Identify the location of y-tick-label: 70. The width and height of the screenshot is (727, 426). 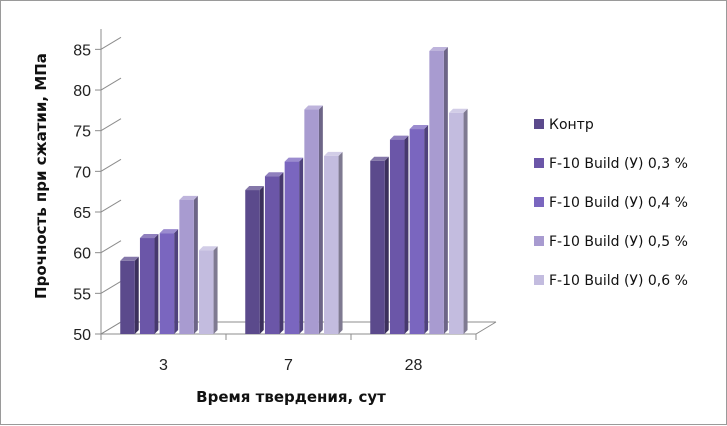
(82, 172).